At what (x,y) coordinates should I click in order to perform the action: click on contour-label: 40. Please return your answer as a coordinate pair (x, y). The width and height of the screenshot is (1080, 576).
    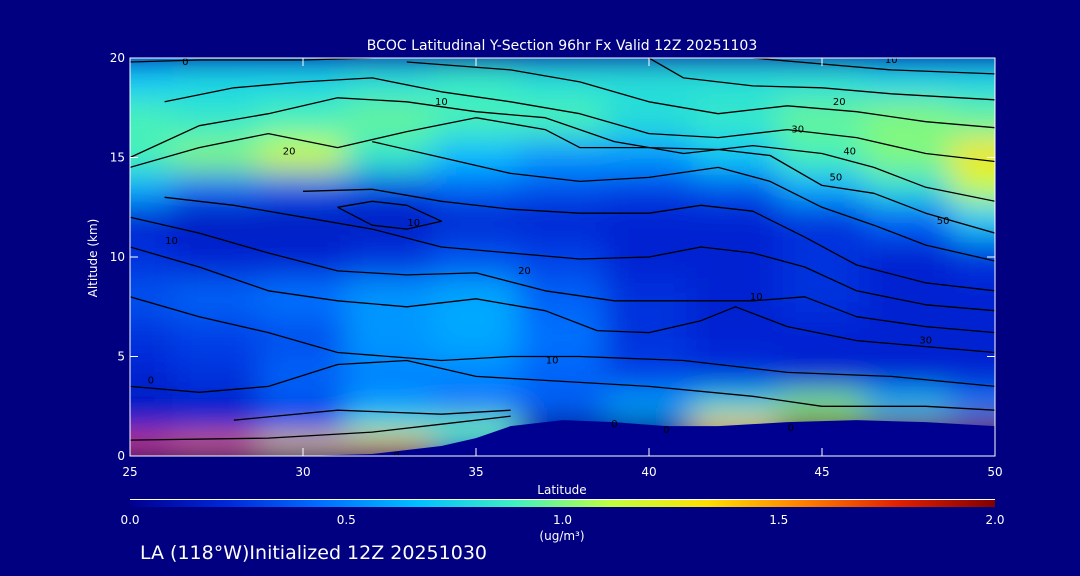
    Looking at the image, I should click on (849, 152).